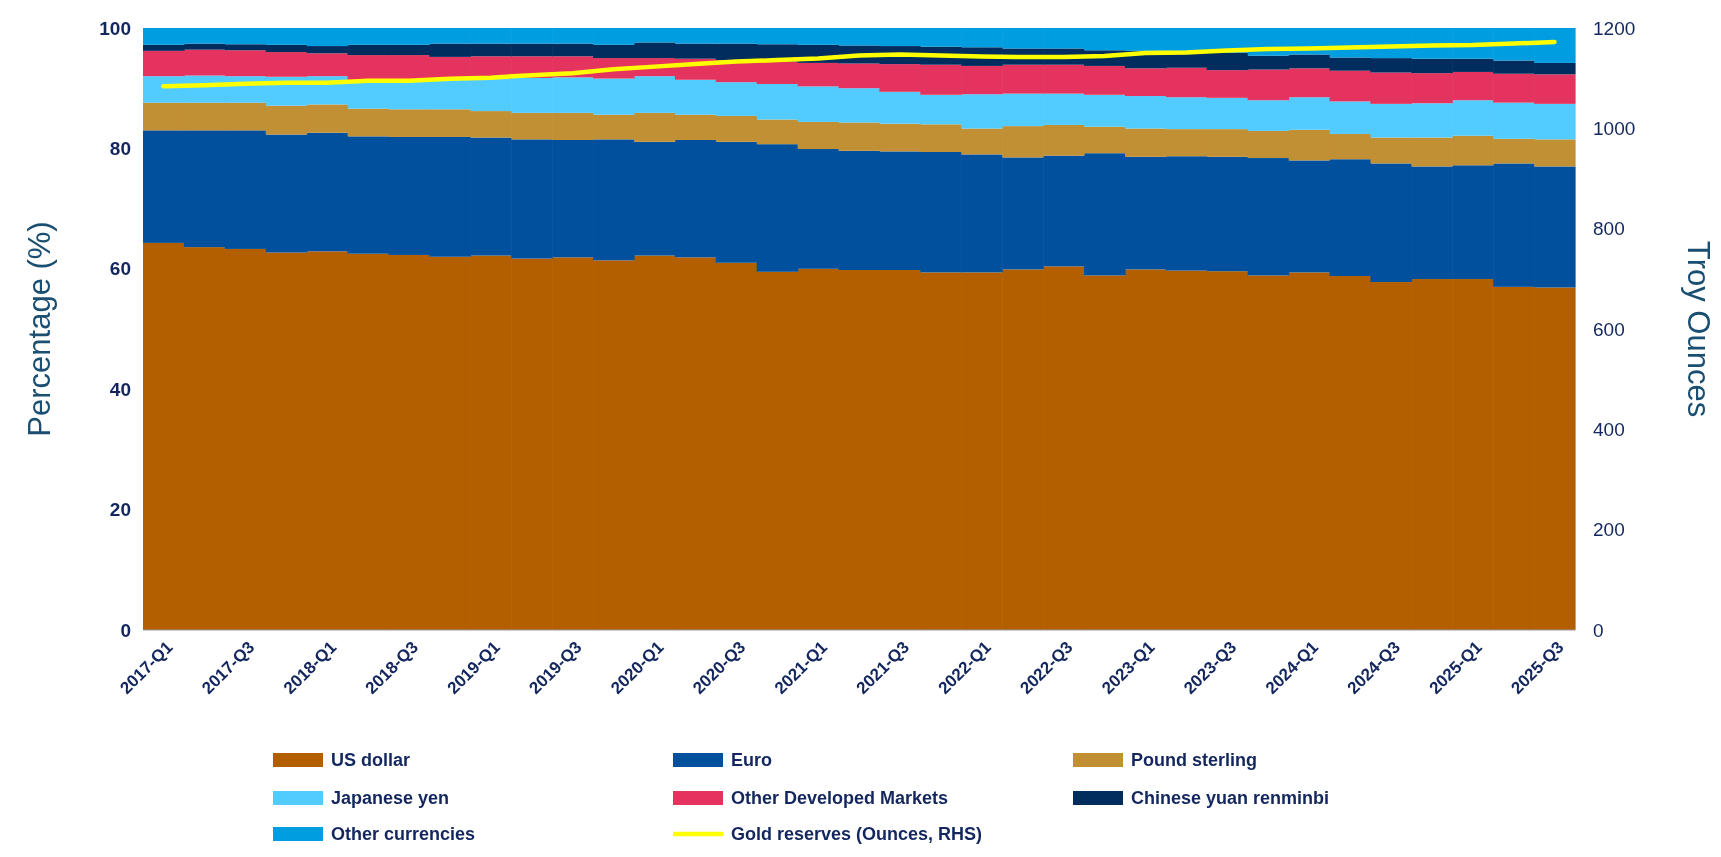 The image size is (1721, 857). What do you see at coordinates (120, 510) in the screenshot?
I see `y-tick-label: 20` at bounding box center [120, 510].